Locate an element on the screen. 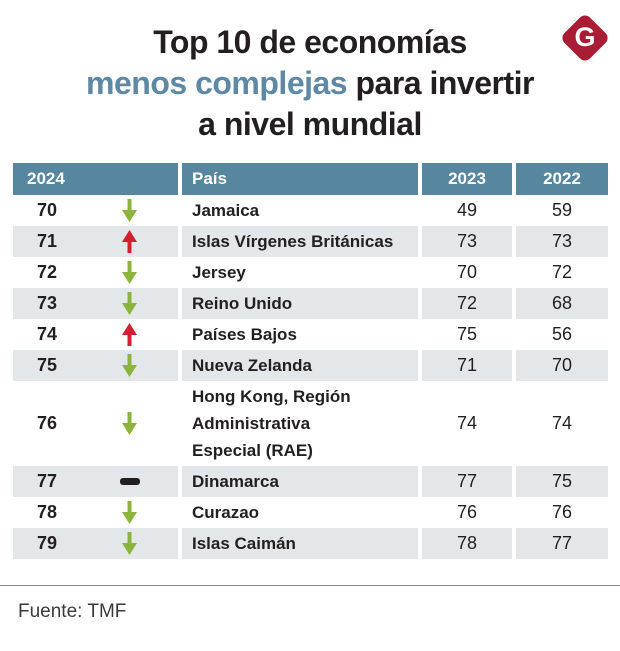  rank-cell: 74 is located at coordinates (95, 334).